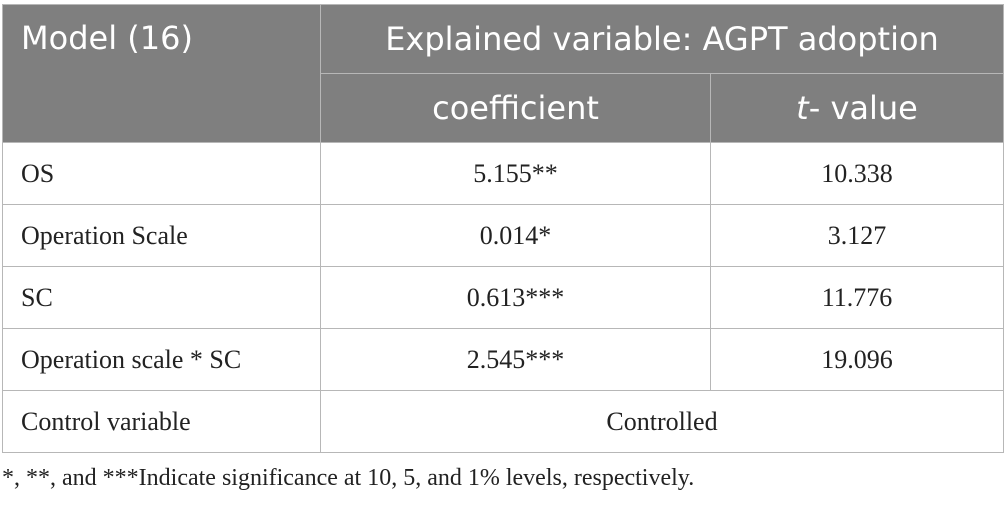 The width and height of the screenshot is (1005, 505). Describe the element at coordinates (857, 297) in the screenshot. I see `row-t-value: 11.776` at that location.